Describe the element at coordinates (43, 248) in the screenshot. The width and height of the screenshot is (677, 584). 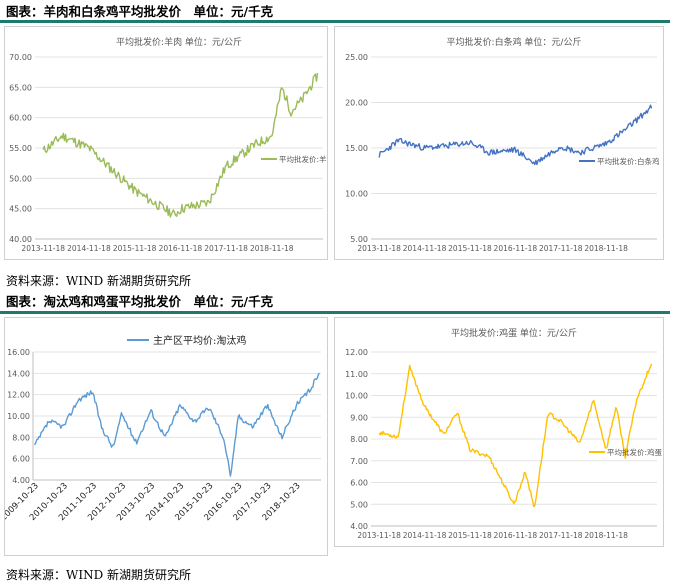
I see `x-tick-label-mutton: 2013-11-18` at that location.